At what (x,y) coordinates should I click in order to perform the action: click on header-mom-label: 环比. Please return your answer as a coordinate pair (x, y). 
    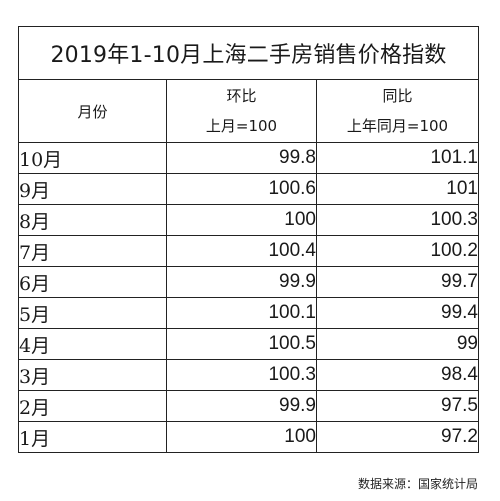
    Looking at the image, I should click on (241, 96).